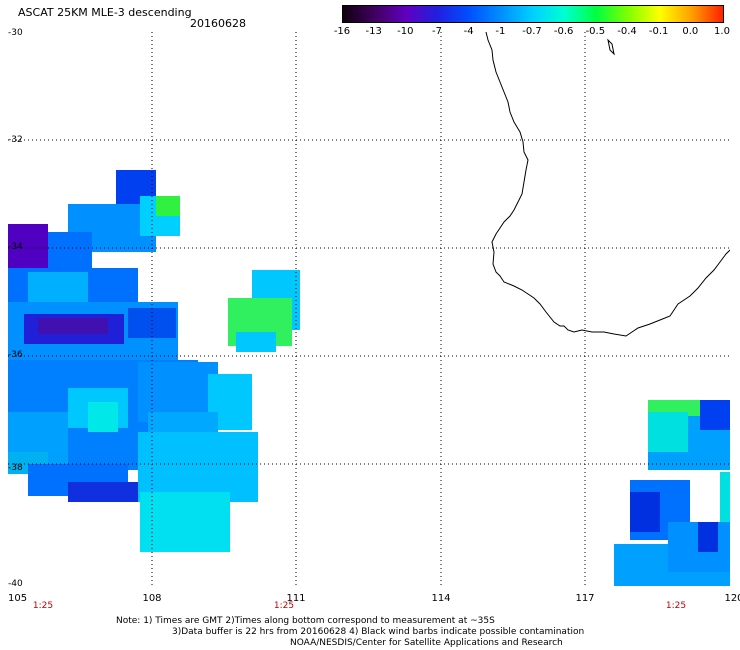 The width and height of the screenshot is (740, 650). I want to click on colorbar-tick-label: -7, so click(437, 31).